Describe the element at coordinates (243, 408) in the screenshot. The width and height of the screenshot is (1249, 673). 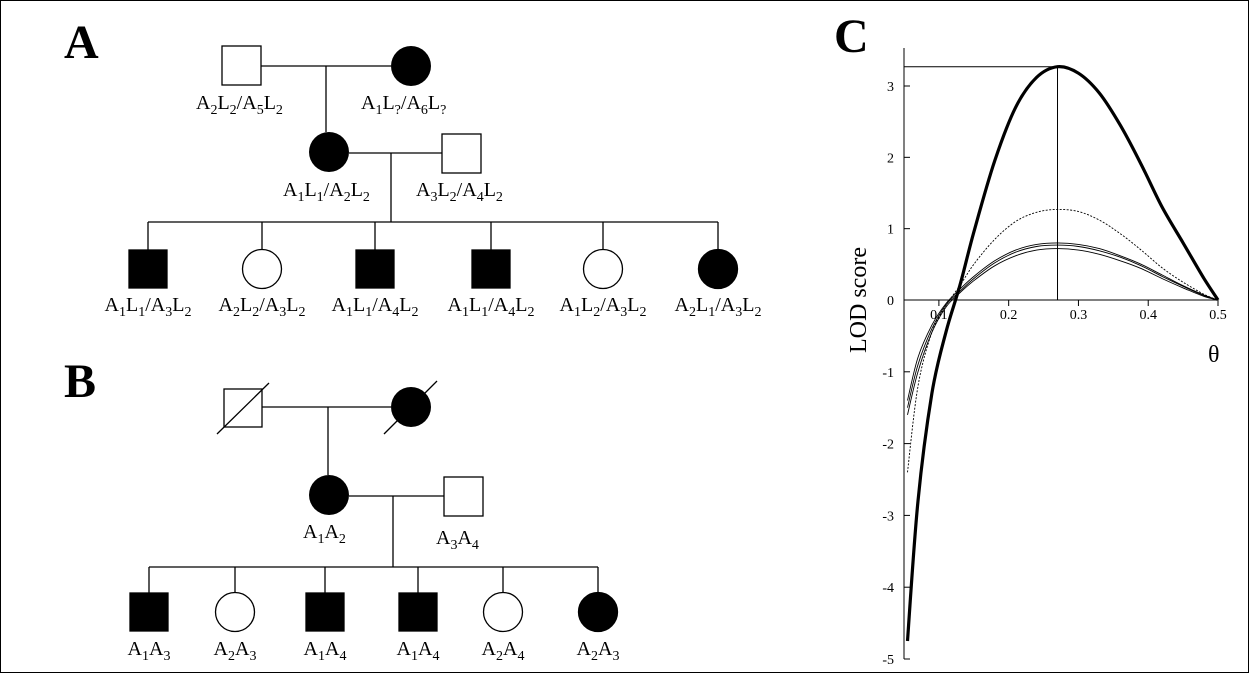
I see `deceased-slash-grandfather` at that location.